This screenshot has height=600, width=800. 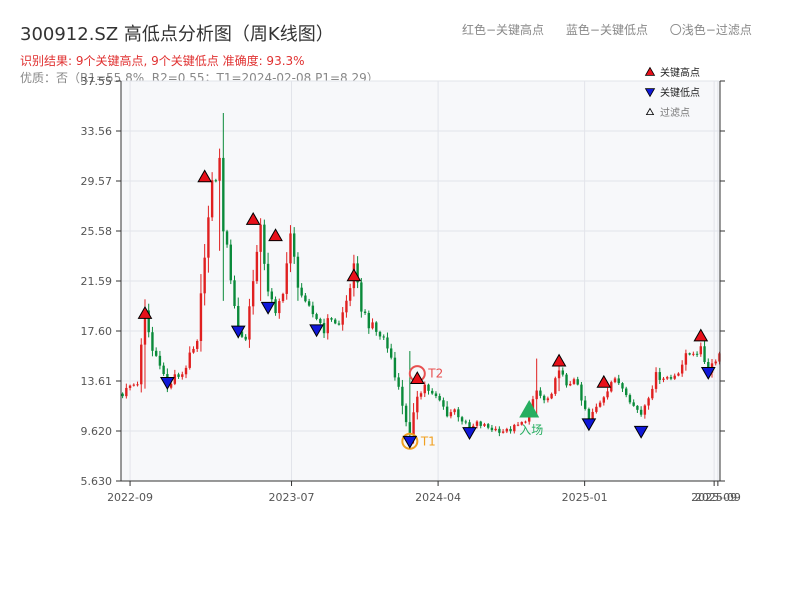 I want to click on color-legend: 红色−关键高点 蓝色−关键低点 〇浅色−过滤点, so click(x=616, y=29).